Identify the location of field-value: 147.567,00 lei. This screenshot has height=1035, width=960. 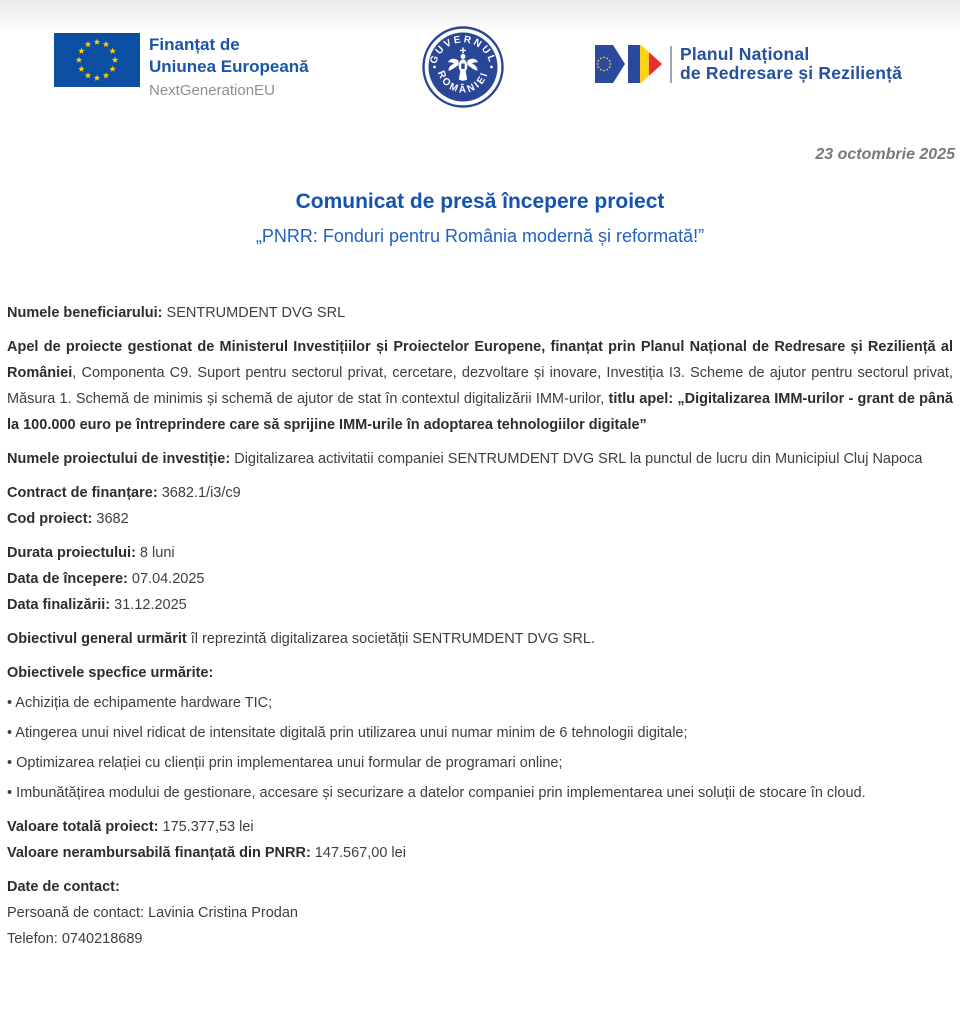
(358, 853).